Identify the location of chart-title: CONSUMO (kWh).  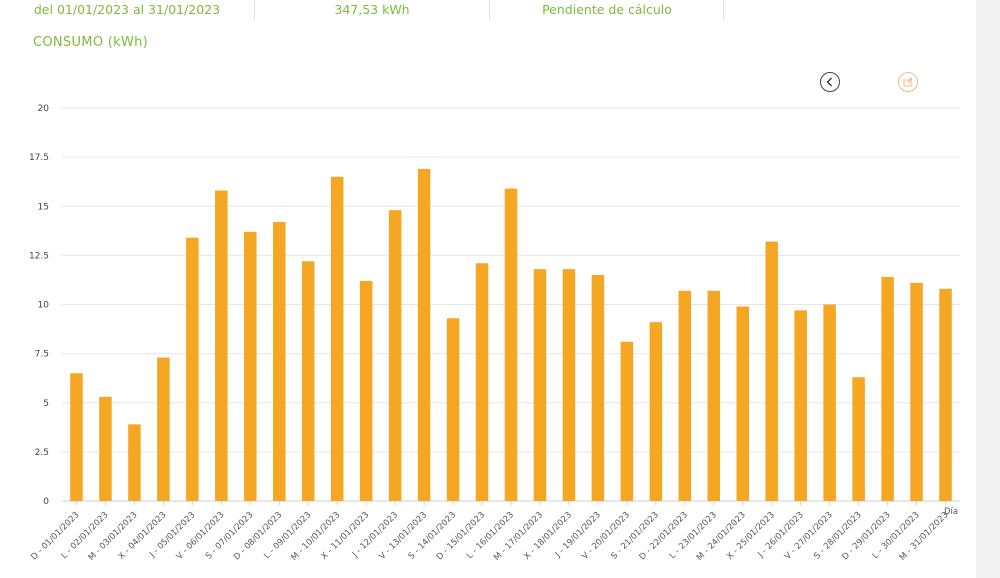
(91, 42).